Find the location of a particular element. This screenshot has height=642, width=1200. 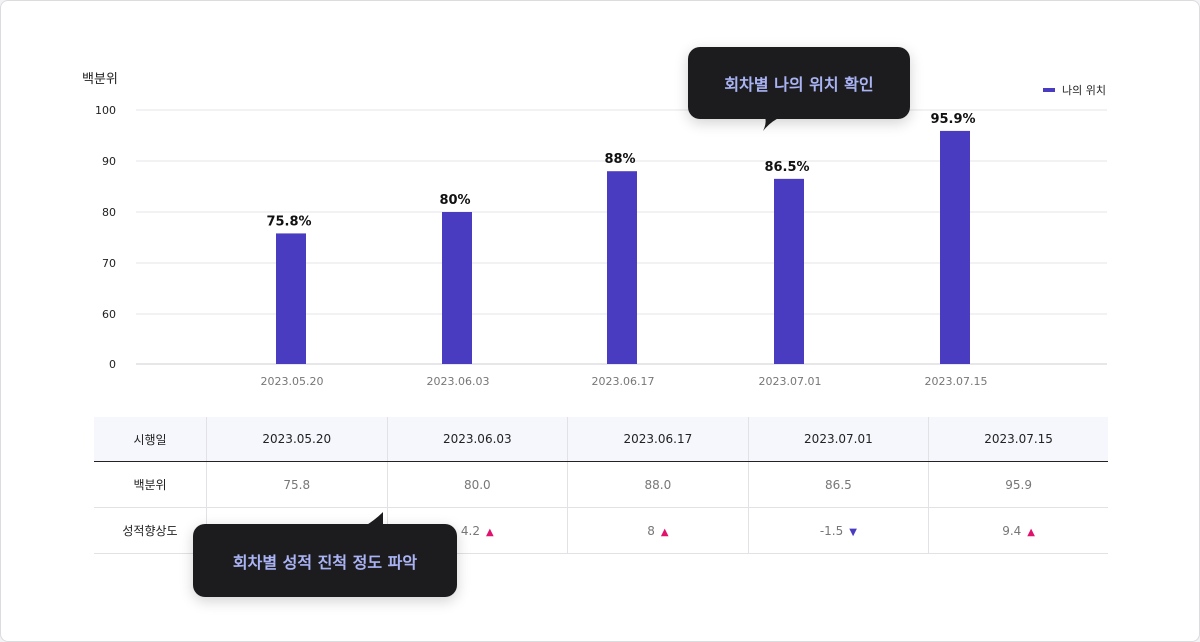

y-tick-label: 0 is located at coordinates (112, 364).